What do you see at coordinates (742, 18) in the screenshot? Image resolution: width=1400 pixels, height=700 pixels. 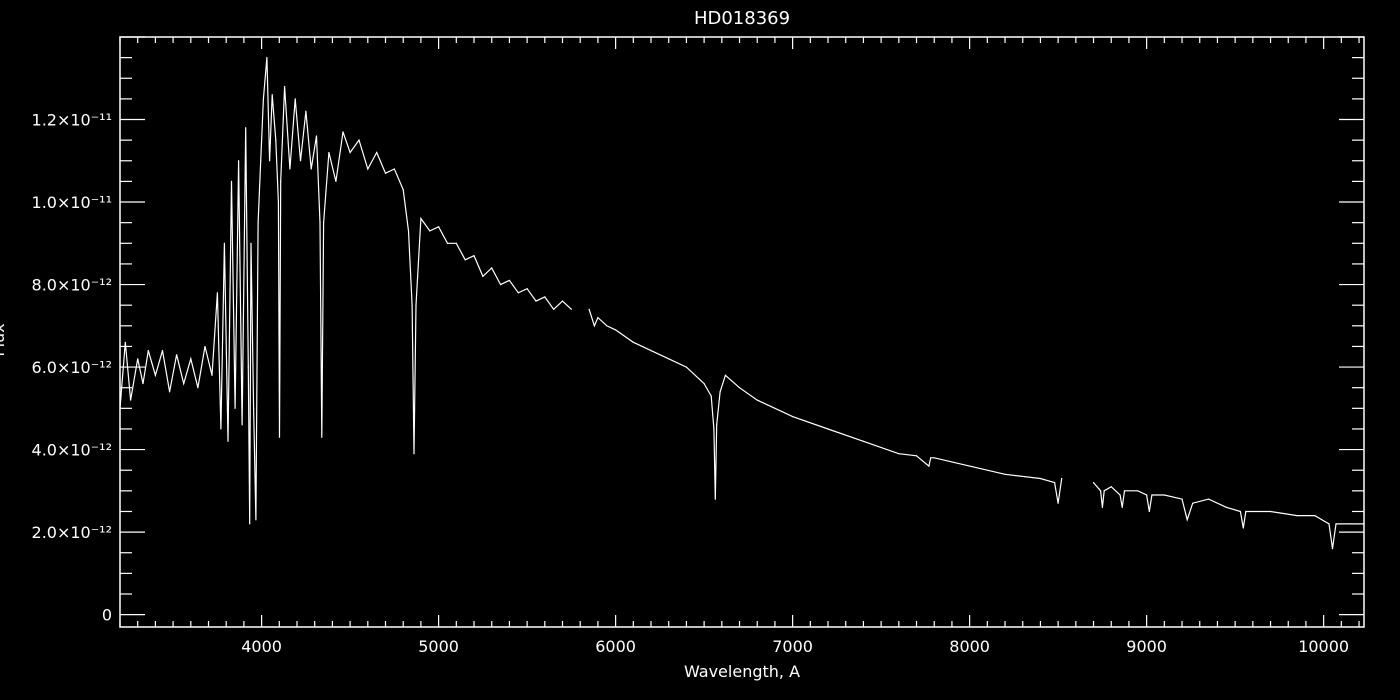 I see `chart-title: HD018369` at bounding box center [742, 18].